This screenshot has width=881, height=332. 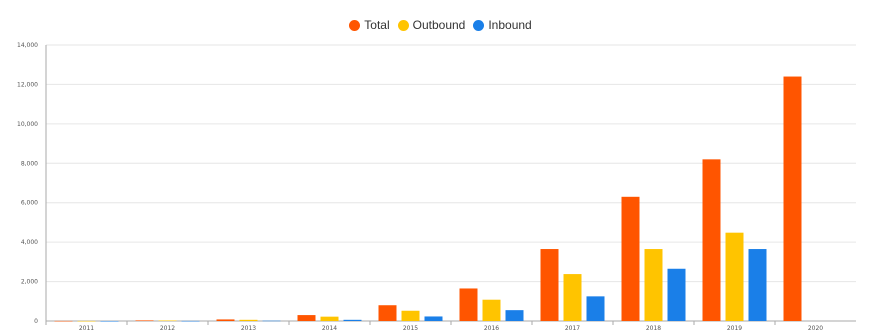 What do you see at coordinates (653, 285) in the screenshot?
I see `bar-outbound-2018` at bounding box center [653, 285].